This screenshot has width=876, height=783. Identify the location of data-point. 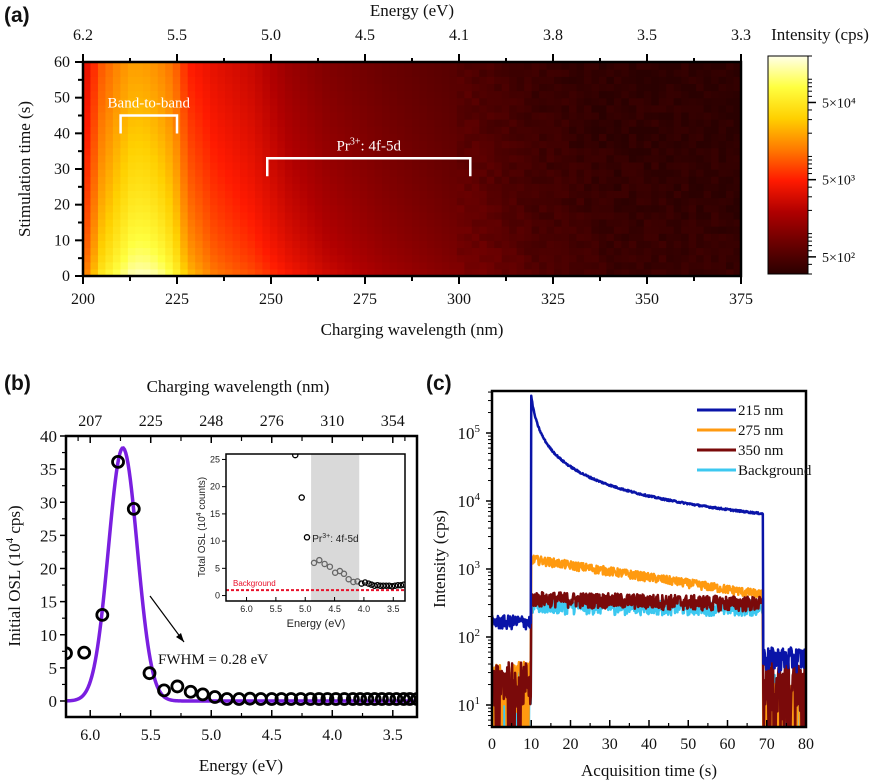
(190, 691).